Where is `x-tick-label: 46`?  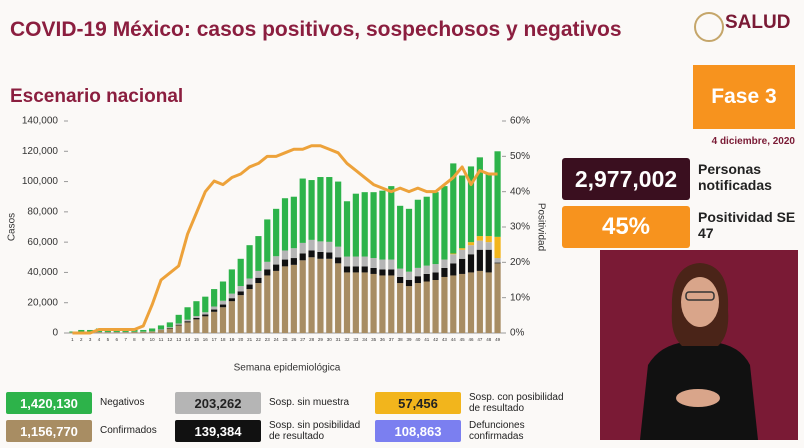 x-tick-label: 46 is located at coordinates (471, 339).